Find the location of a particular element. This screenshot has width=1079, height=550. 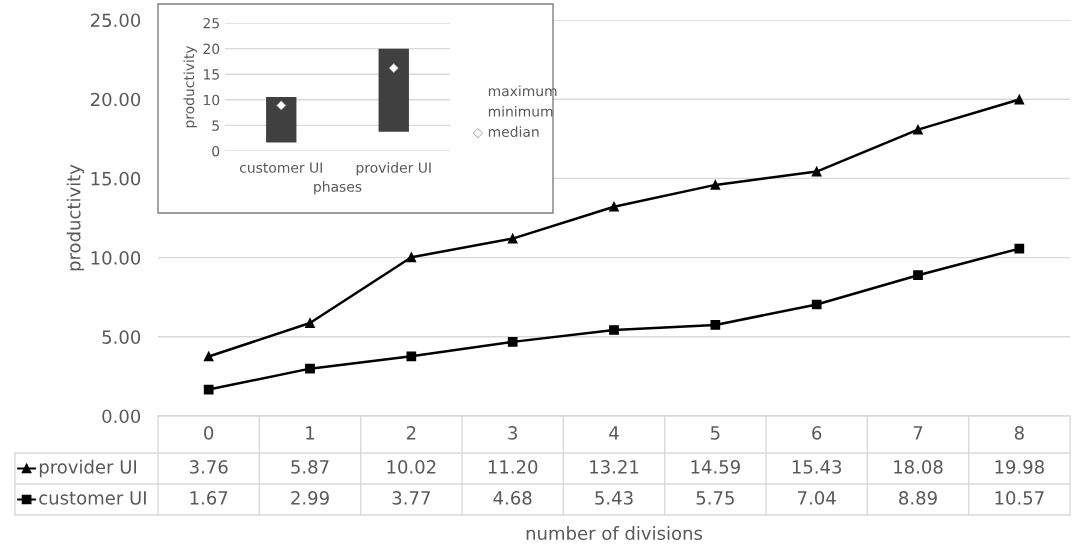

data-label: 14.59 is located at coordinates (715, 467).